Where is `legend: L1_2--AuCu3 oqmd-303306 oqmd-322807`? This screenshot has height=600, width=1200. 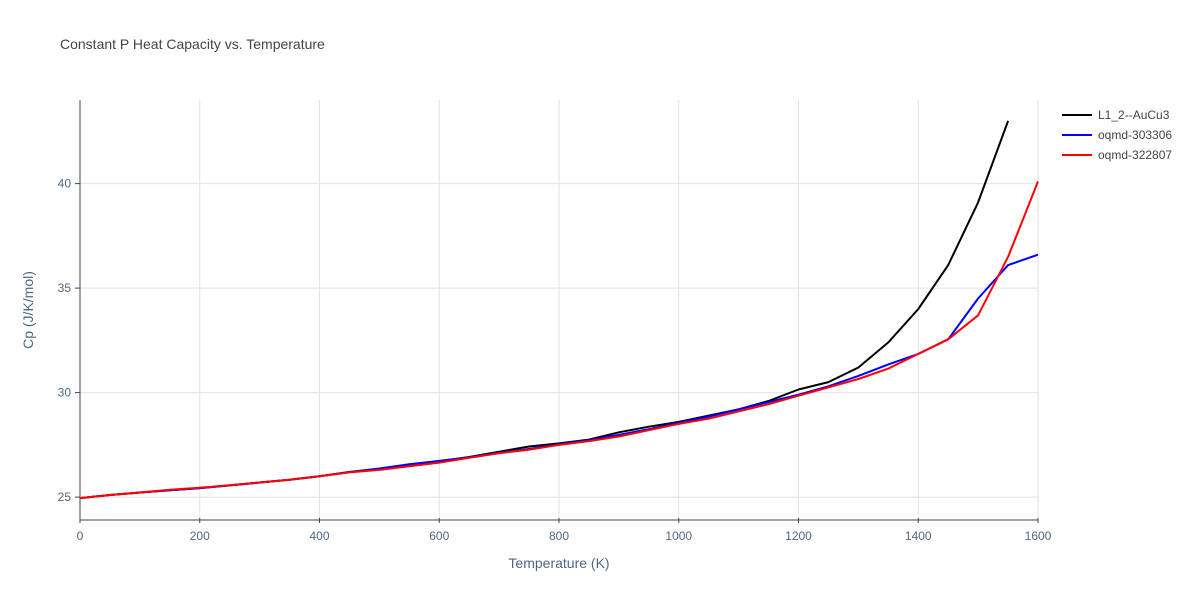
legend: L1_2--AuCu3 oqmd-303306 oqmd-322807 is located at coordinates (1117, 135).